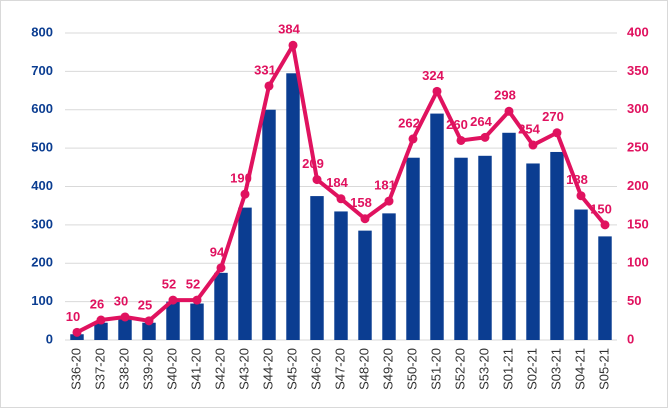  Describe the element at coordinates (577, 179) in the screenshot. I see `data-label: 188` at that location.